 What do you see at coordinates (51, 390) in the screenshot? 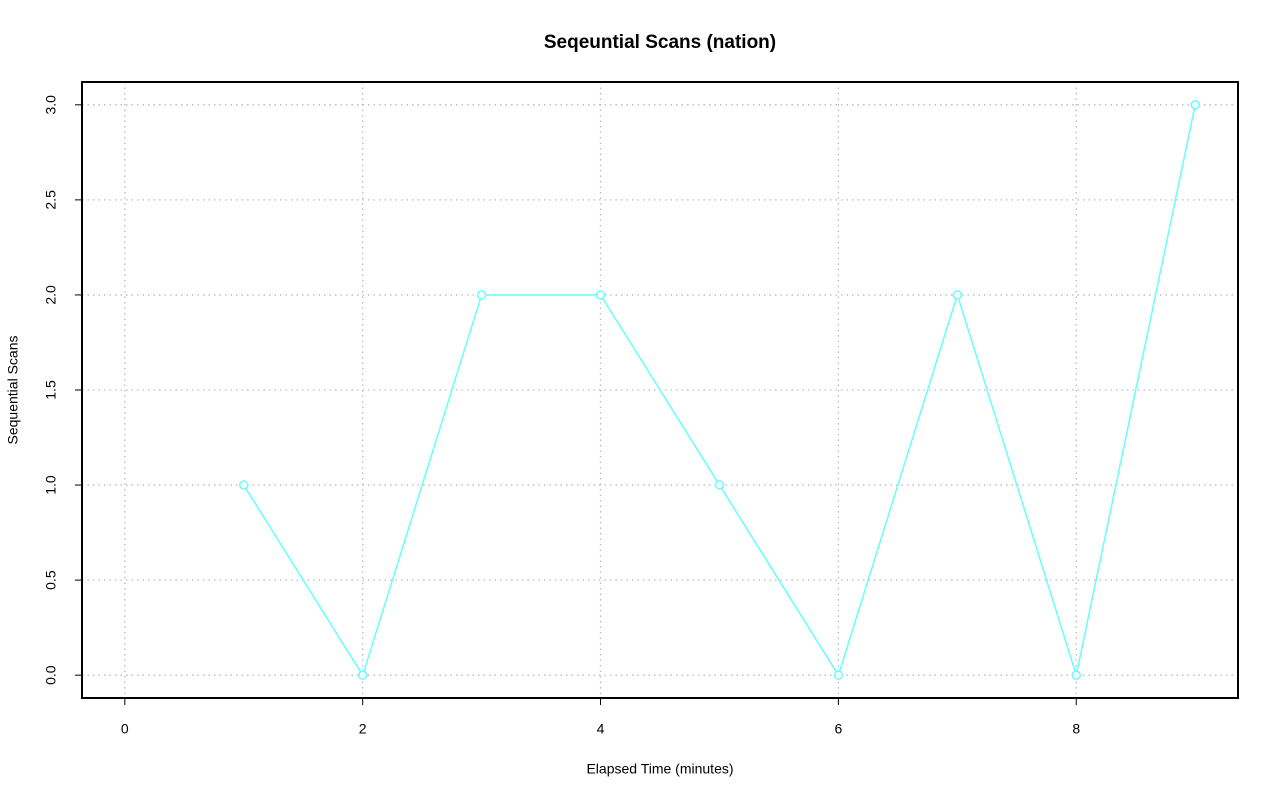
I see `y-tick-label: 1.5` at bounding box center [51, 390].